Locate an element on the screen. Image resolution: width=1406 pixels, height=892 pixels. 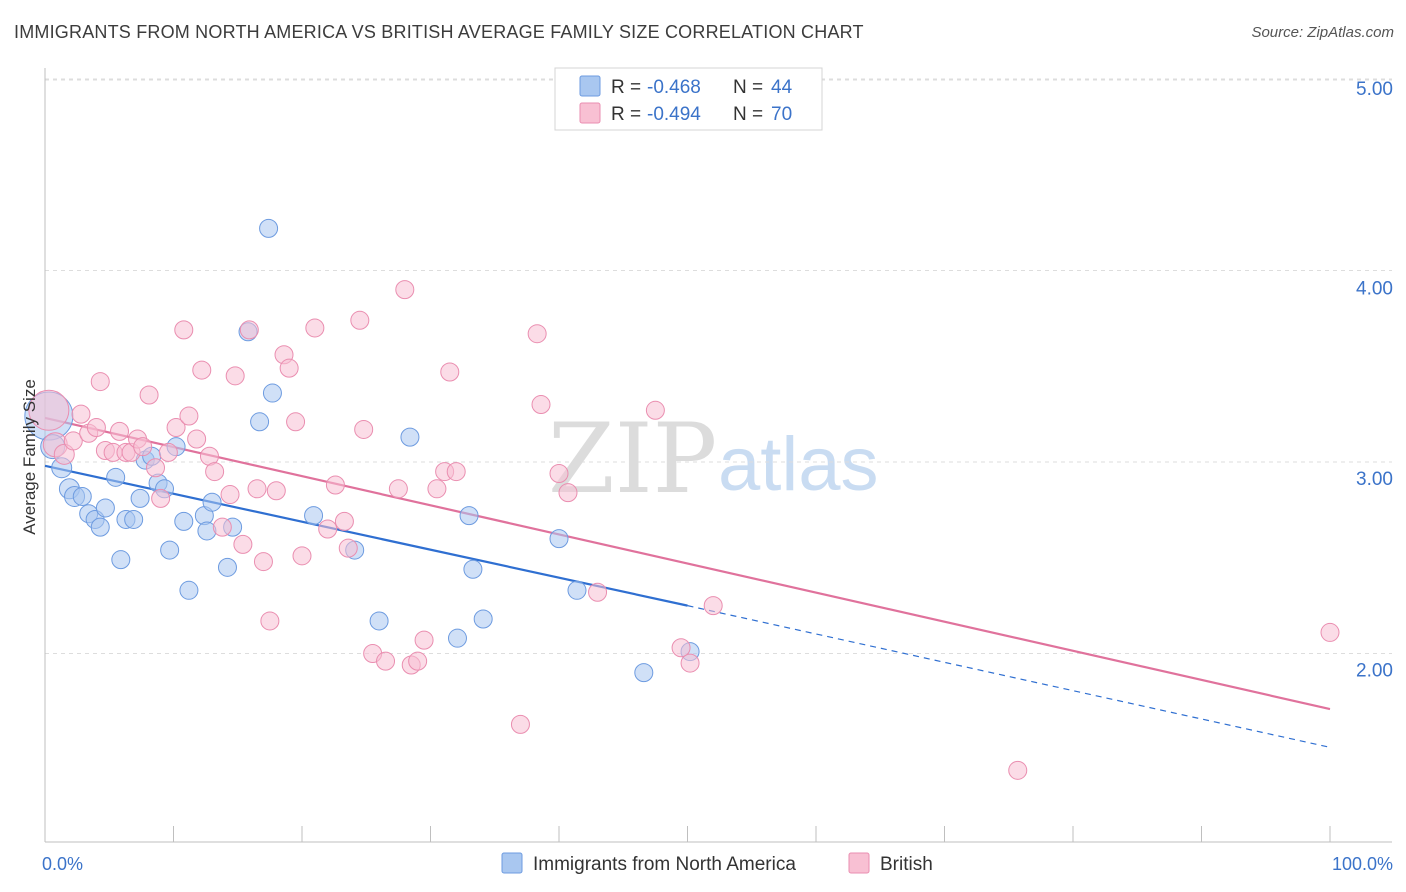
correlation-legend: R = -0.468 N = 44 R = -0.494 N = 70 is located at coordinates (688, 99).